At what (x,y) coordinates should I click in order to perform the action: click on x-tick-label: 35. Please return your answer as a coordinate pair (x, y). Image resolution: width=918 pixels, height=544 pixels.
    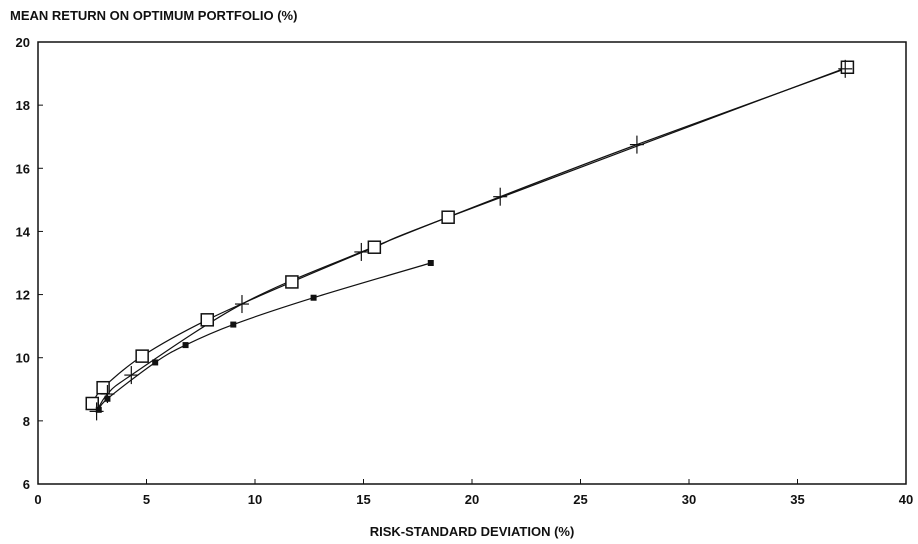
    Looking at the image, I should click on (797, 499).